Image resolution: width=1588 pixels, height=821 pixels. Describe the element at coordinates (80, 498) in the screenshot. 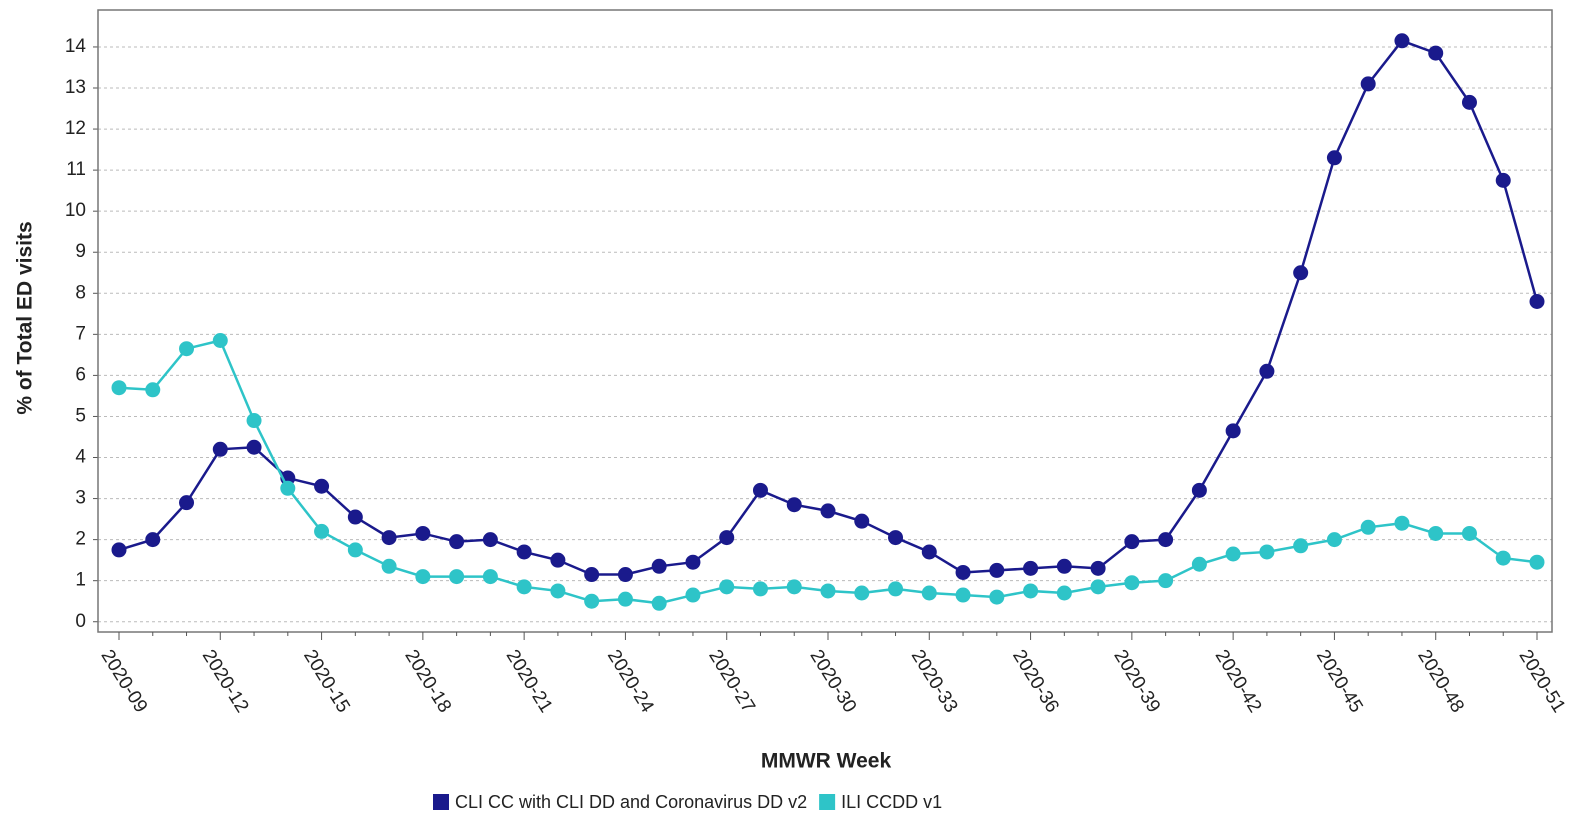

I see `y-tick-label: 3` at that location.